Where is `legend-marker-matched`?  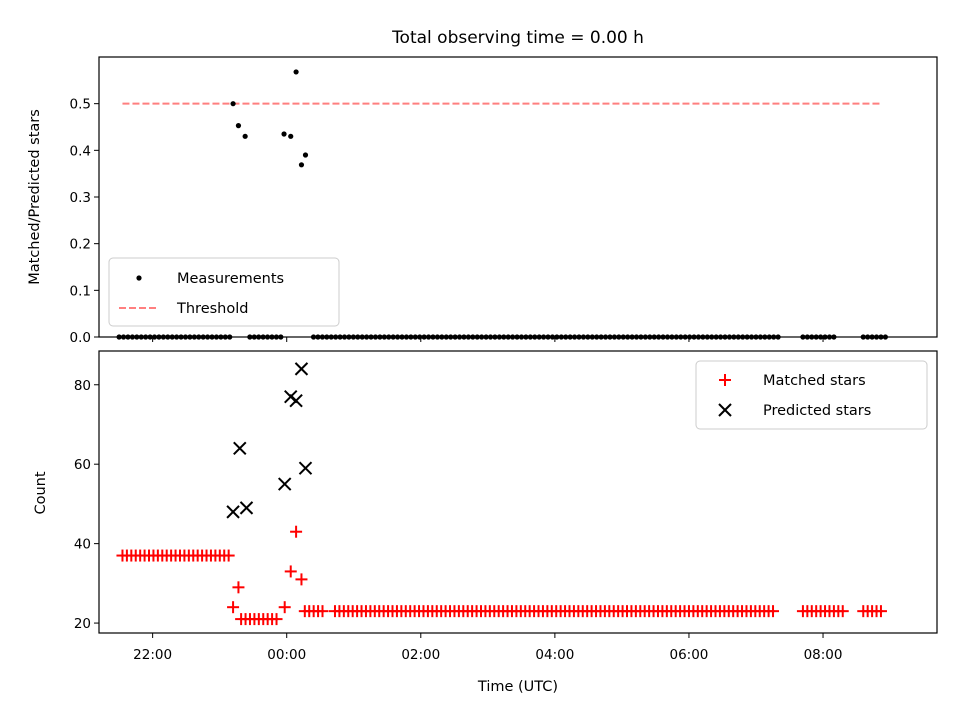 legend-marker-matched is located at coordinates (725, 380).